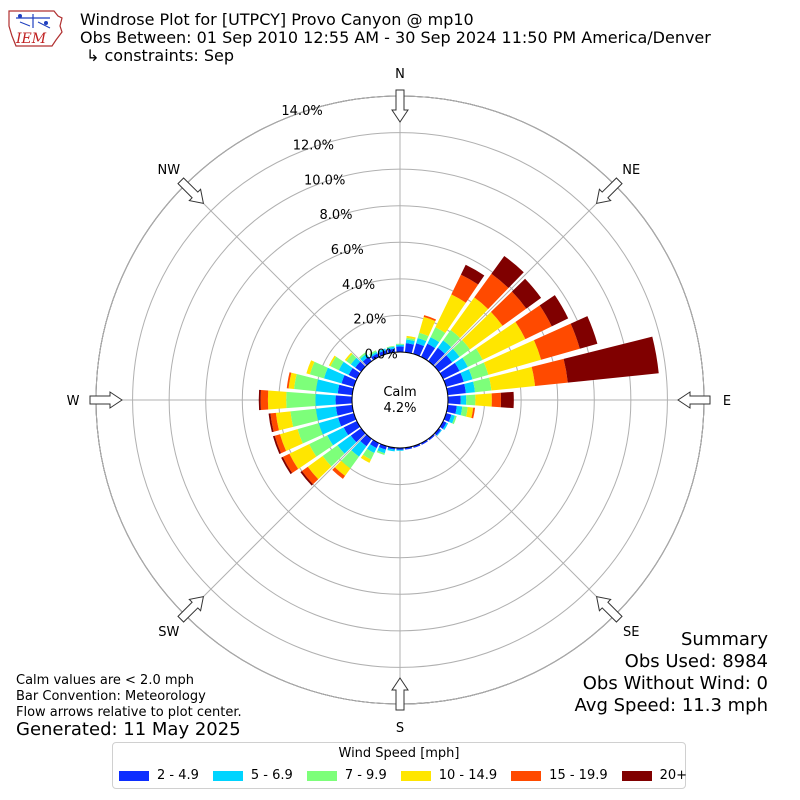 This screenshot has height=800, width=800. I want to click on radial-tick-label: 10.0%, so click(324, 180).